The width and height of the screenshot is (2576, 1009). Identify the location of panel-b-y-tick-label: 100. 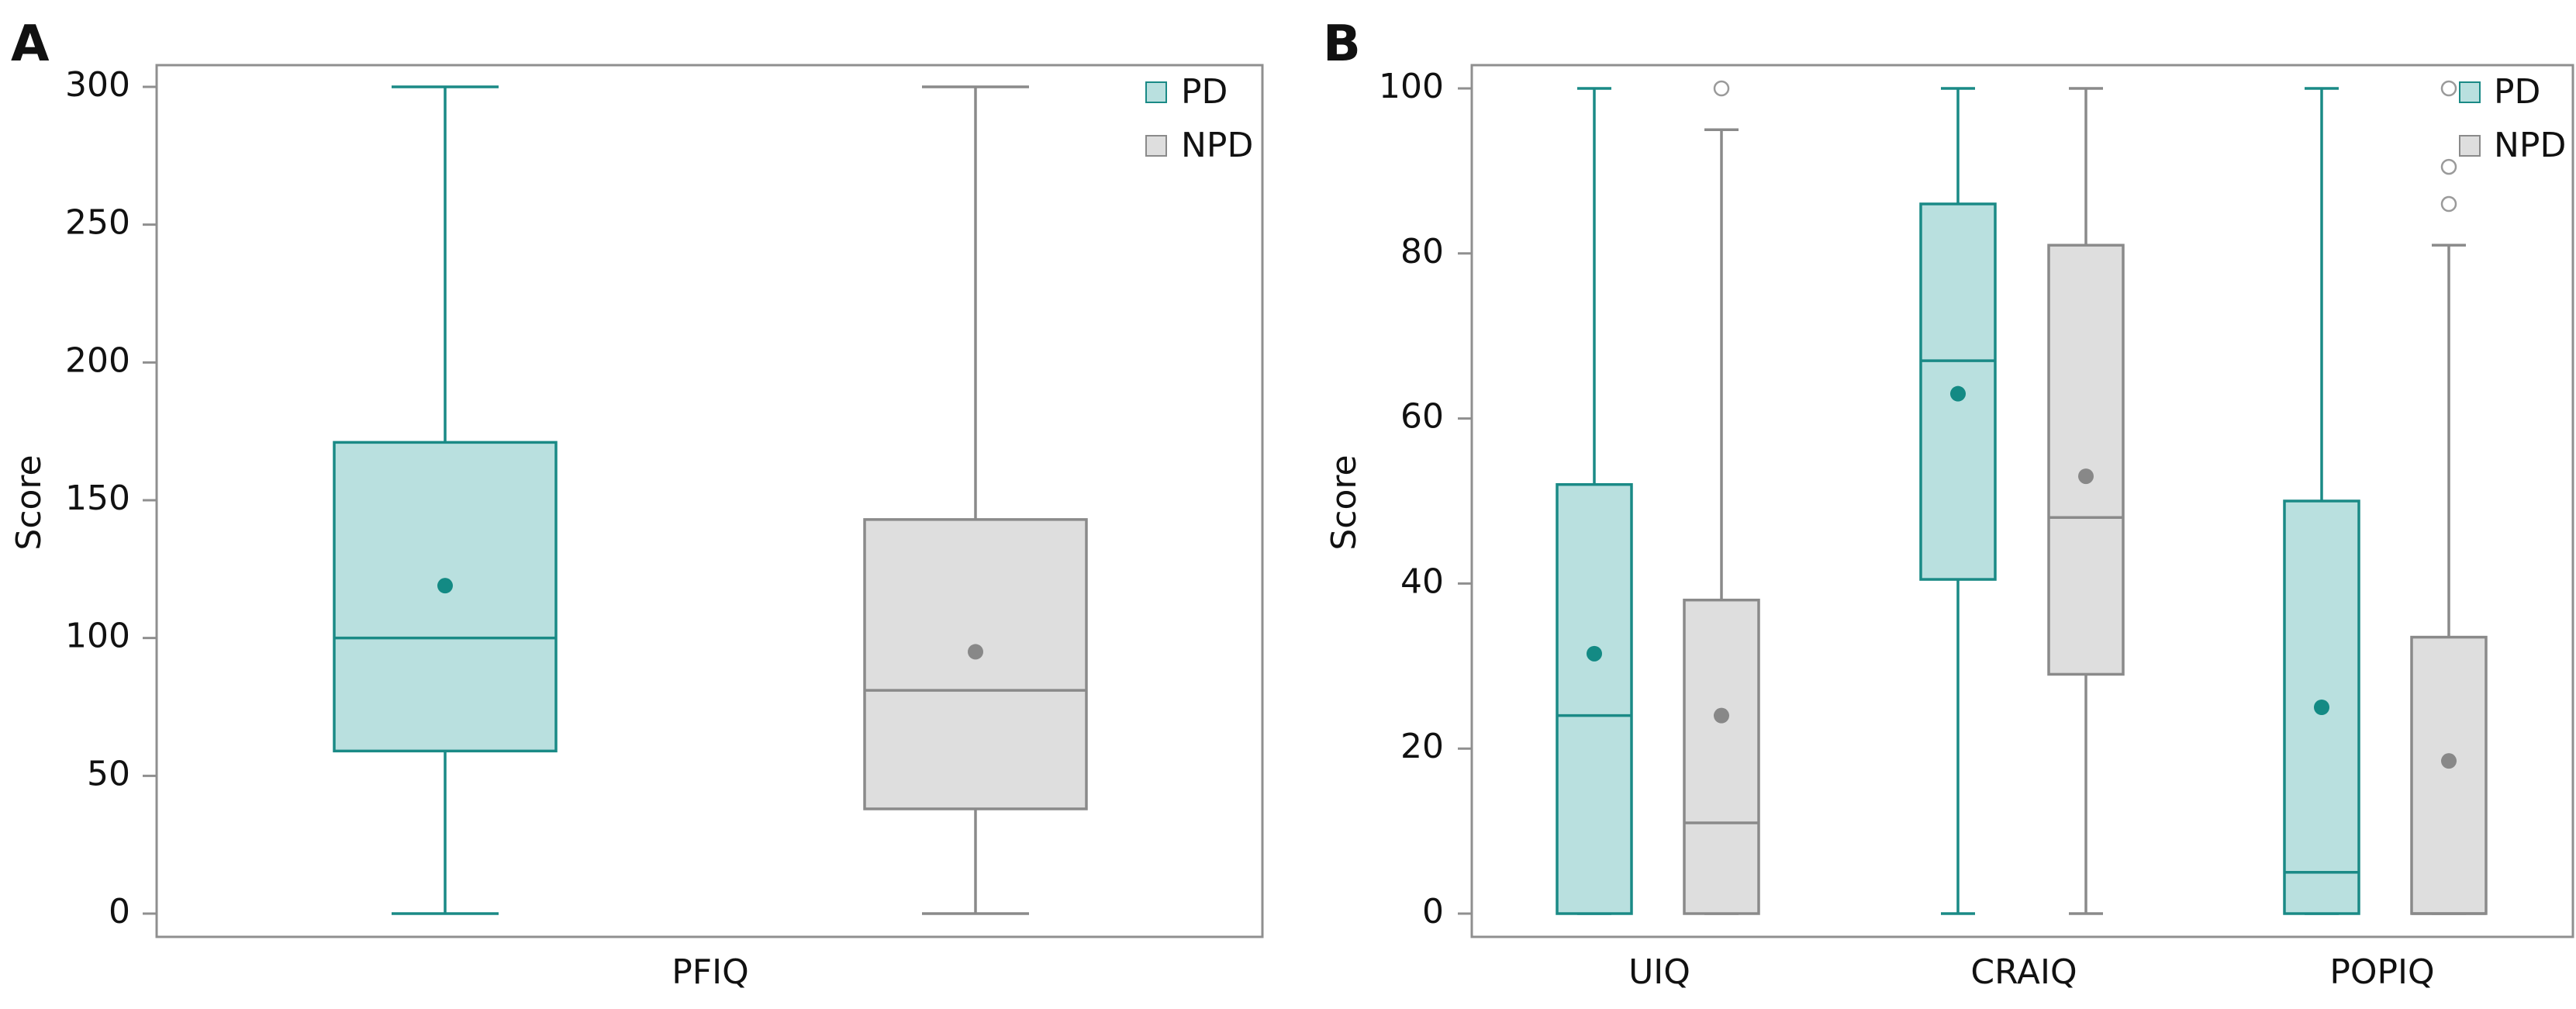
(1411, 87).